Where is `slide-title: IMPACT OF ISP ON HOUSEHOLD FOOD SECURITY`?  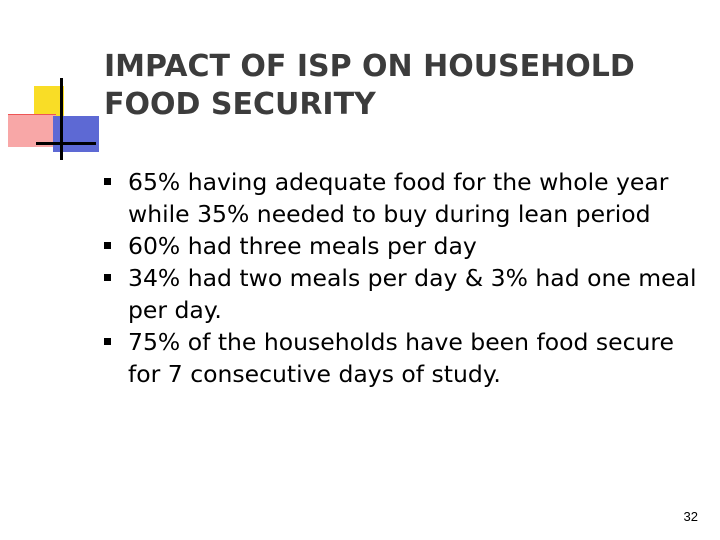 slide-title: IMPACT OF ISP ON HOUSEHOLD FOOD SECURITY is located at coordinates (404, 86).